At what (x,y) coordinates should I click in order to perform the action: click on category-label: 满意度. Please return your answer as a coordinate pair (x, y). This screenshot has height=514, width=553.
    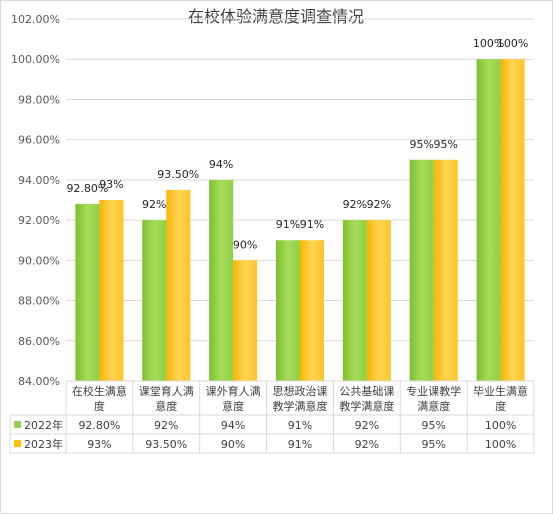
    Looking at the image, I should click on (433, 406).